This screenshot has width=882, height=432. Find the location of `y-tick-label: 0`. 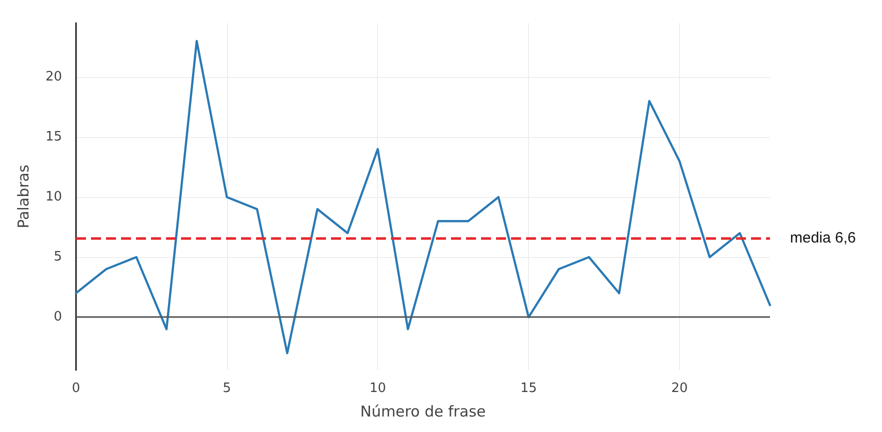

y-tick-label: 0 is located at coordinates (58, 317).